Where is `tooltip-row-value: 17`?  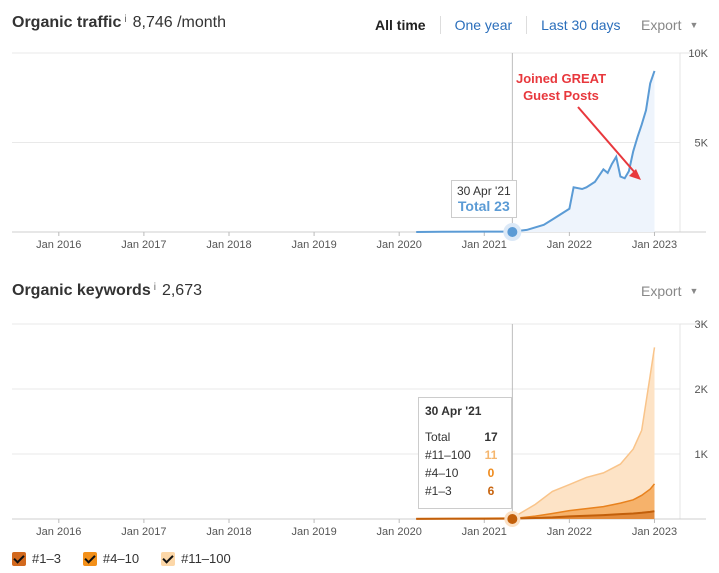 tooltip-row-value: 17 is located at coordinates (491, 437).